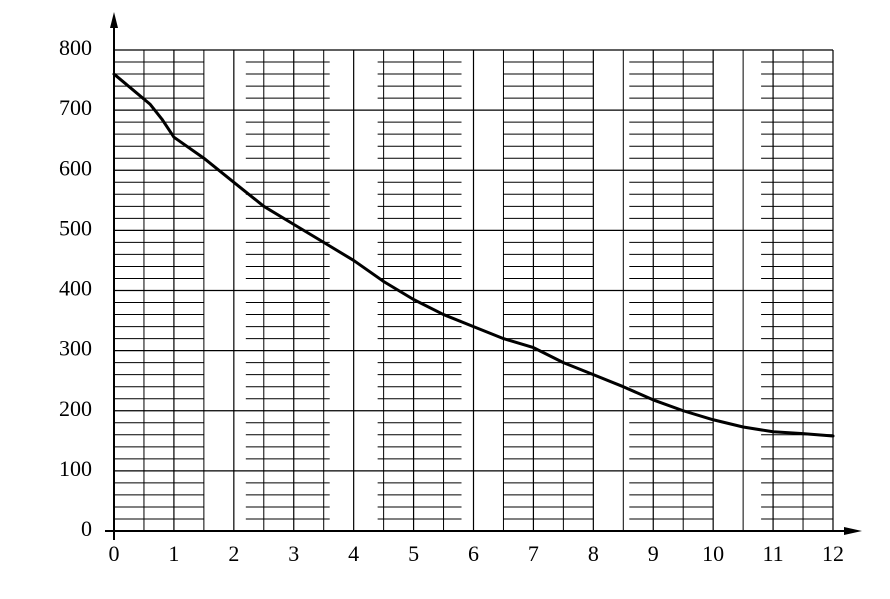 The width and height of the screenshot is (890, 599). I want to click on x-tick-label: 7, so click(533, 553).